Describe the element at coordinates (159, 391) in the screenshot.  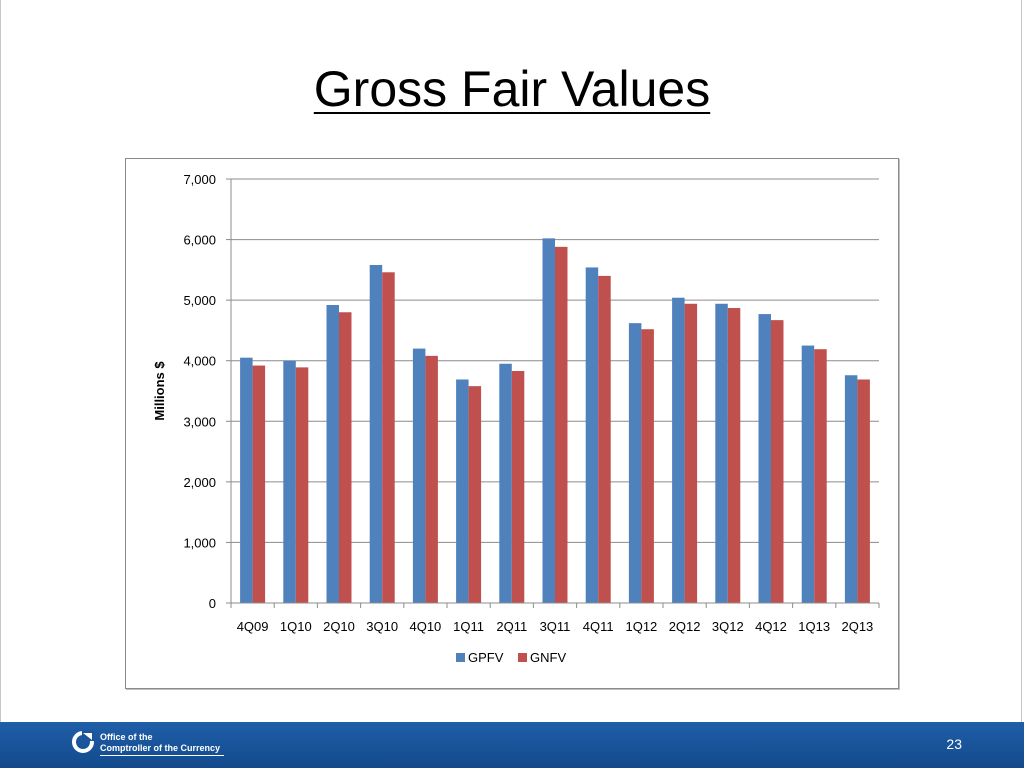
I see `y-axis-label: Millions $` at that location.